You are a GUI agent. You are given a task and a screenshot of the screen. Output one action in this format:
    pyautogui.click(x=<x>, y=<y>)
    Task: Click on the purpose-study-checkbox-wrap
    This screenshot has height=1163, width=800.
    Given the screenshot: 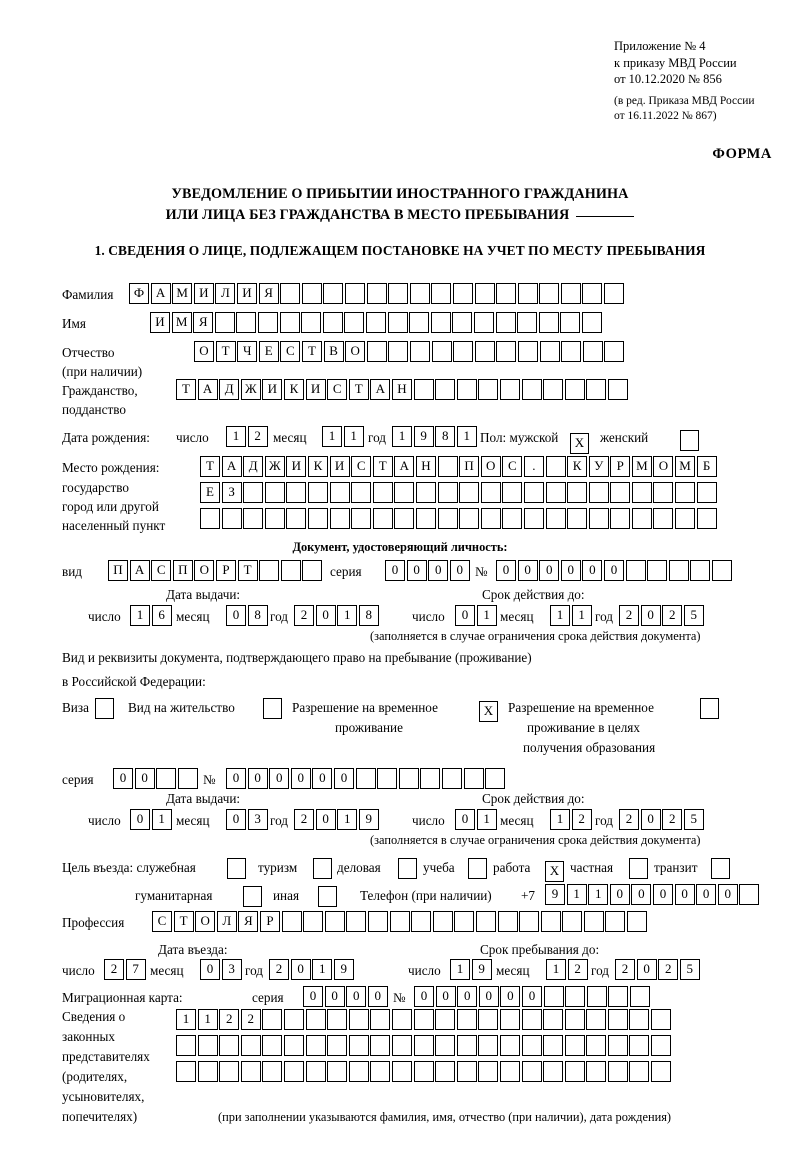 What is the action you would take?
    pyautogui.click(x=477, y=868)
    